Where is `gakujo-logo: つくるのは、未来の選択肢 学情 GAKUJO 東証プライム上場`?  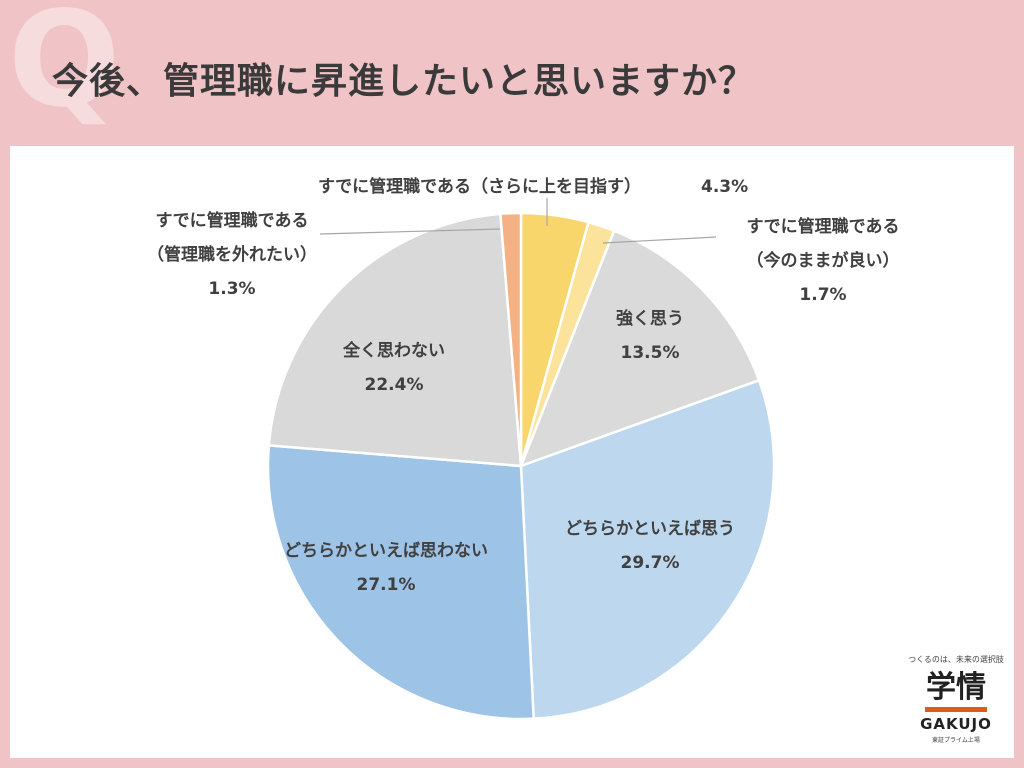 gakujo-logo: つくるのは、未来の選択肢 学情 GAKUJO 東証プライム上場 is located at coordinates (956, 699).